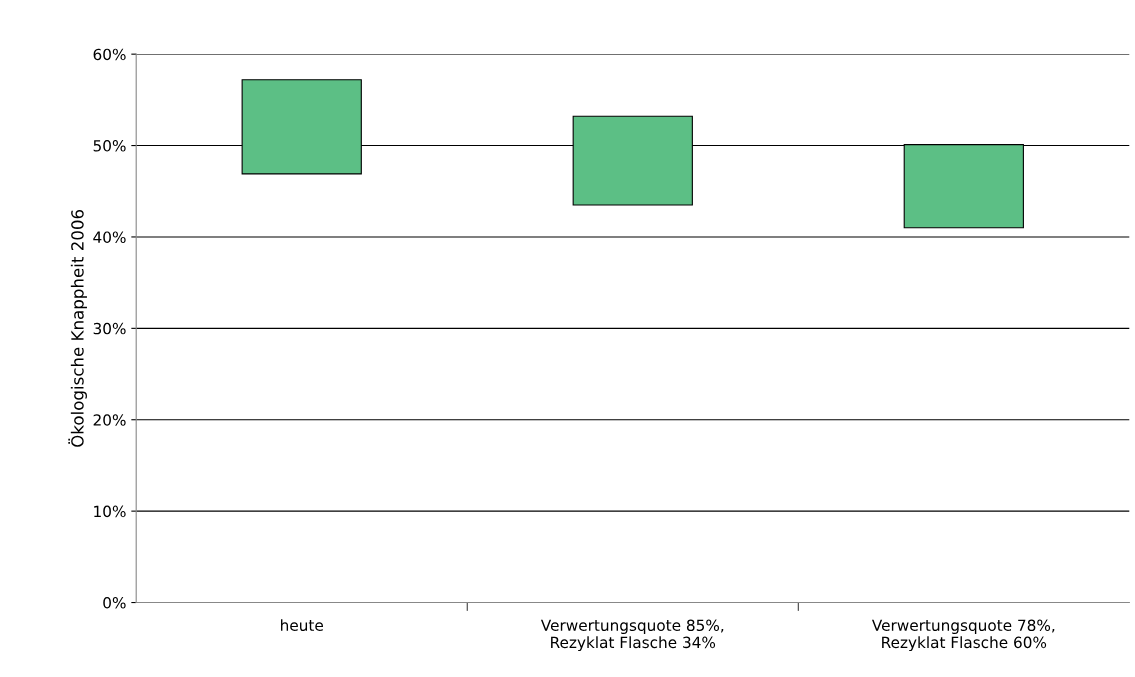 This screenshot has width=1135, height=677. What do you see at coordinates (114, 603) in the screenshot?
I see `y-tick-label: 0%` at bounding box center [114, 603].